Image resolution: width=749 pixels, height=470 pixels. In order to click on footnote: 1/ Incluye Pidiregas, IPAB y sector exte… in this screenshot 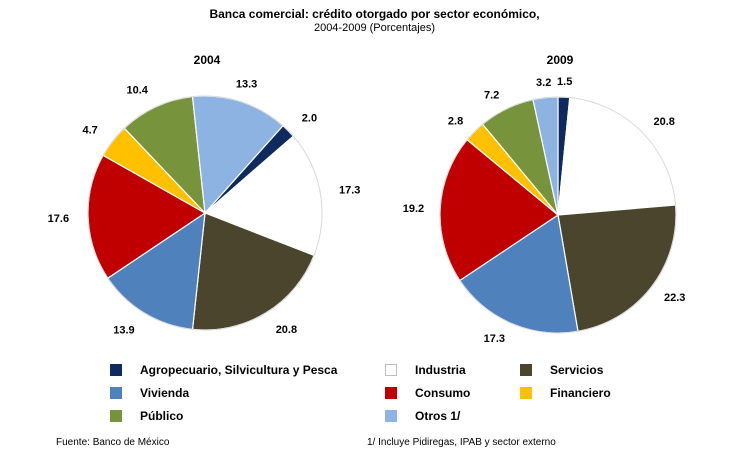, I will do `click(461, 442)`.